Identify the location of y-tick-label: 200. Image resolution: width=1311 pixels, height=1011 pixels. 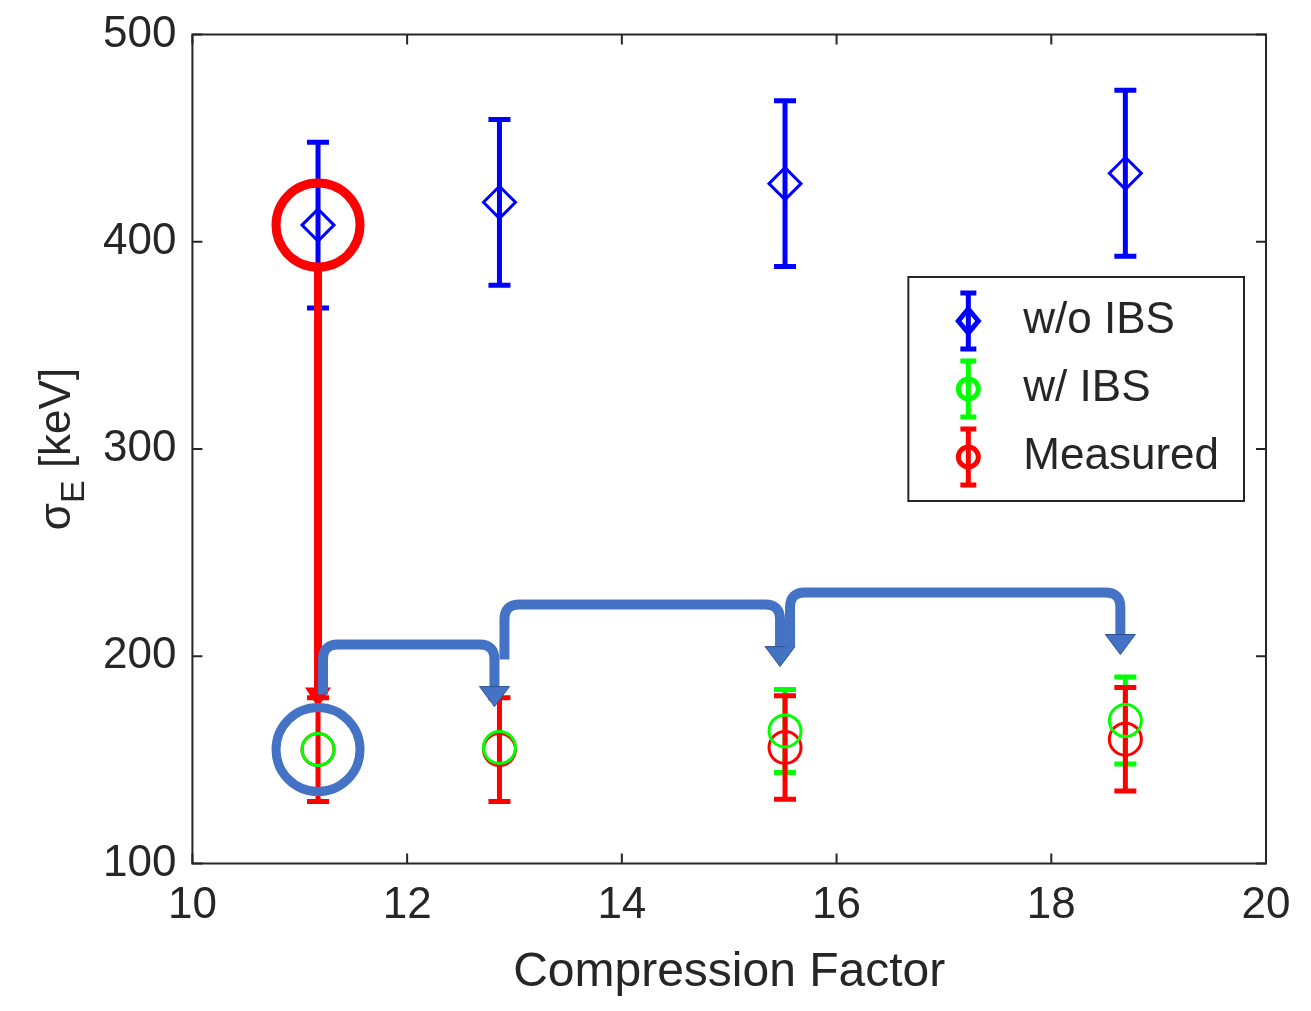
(139, 653).